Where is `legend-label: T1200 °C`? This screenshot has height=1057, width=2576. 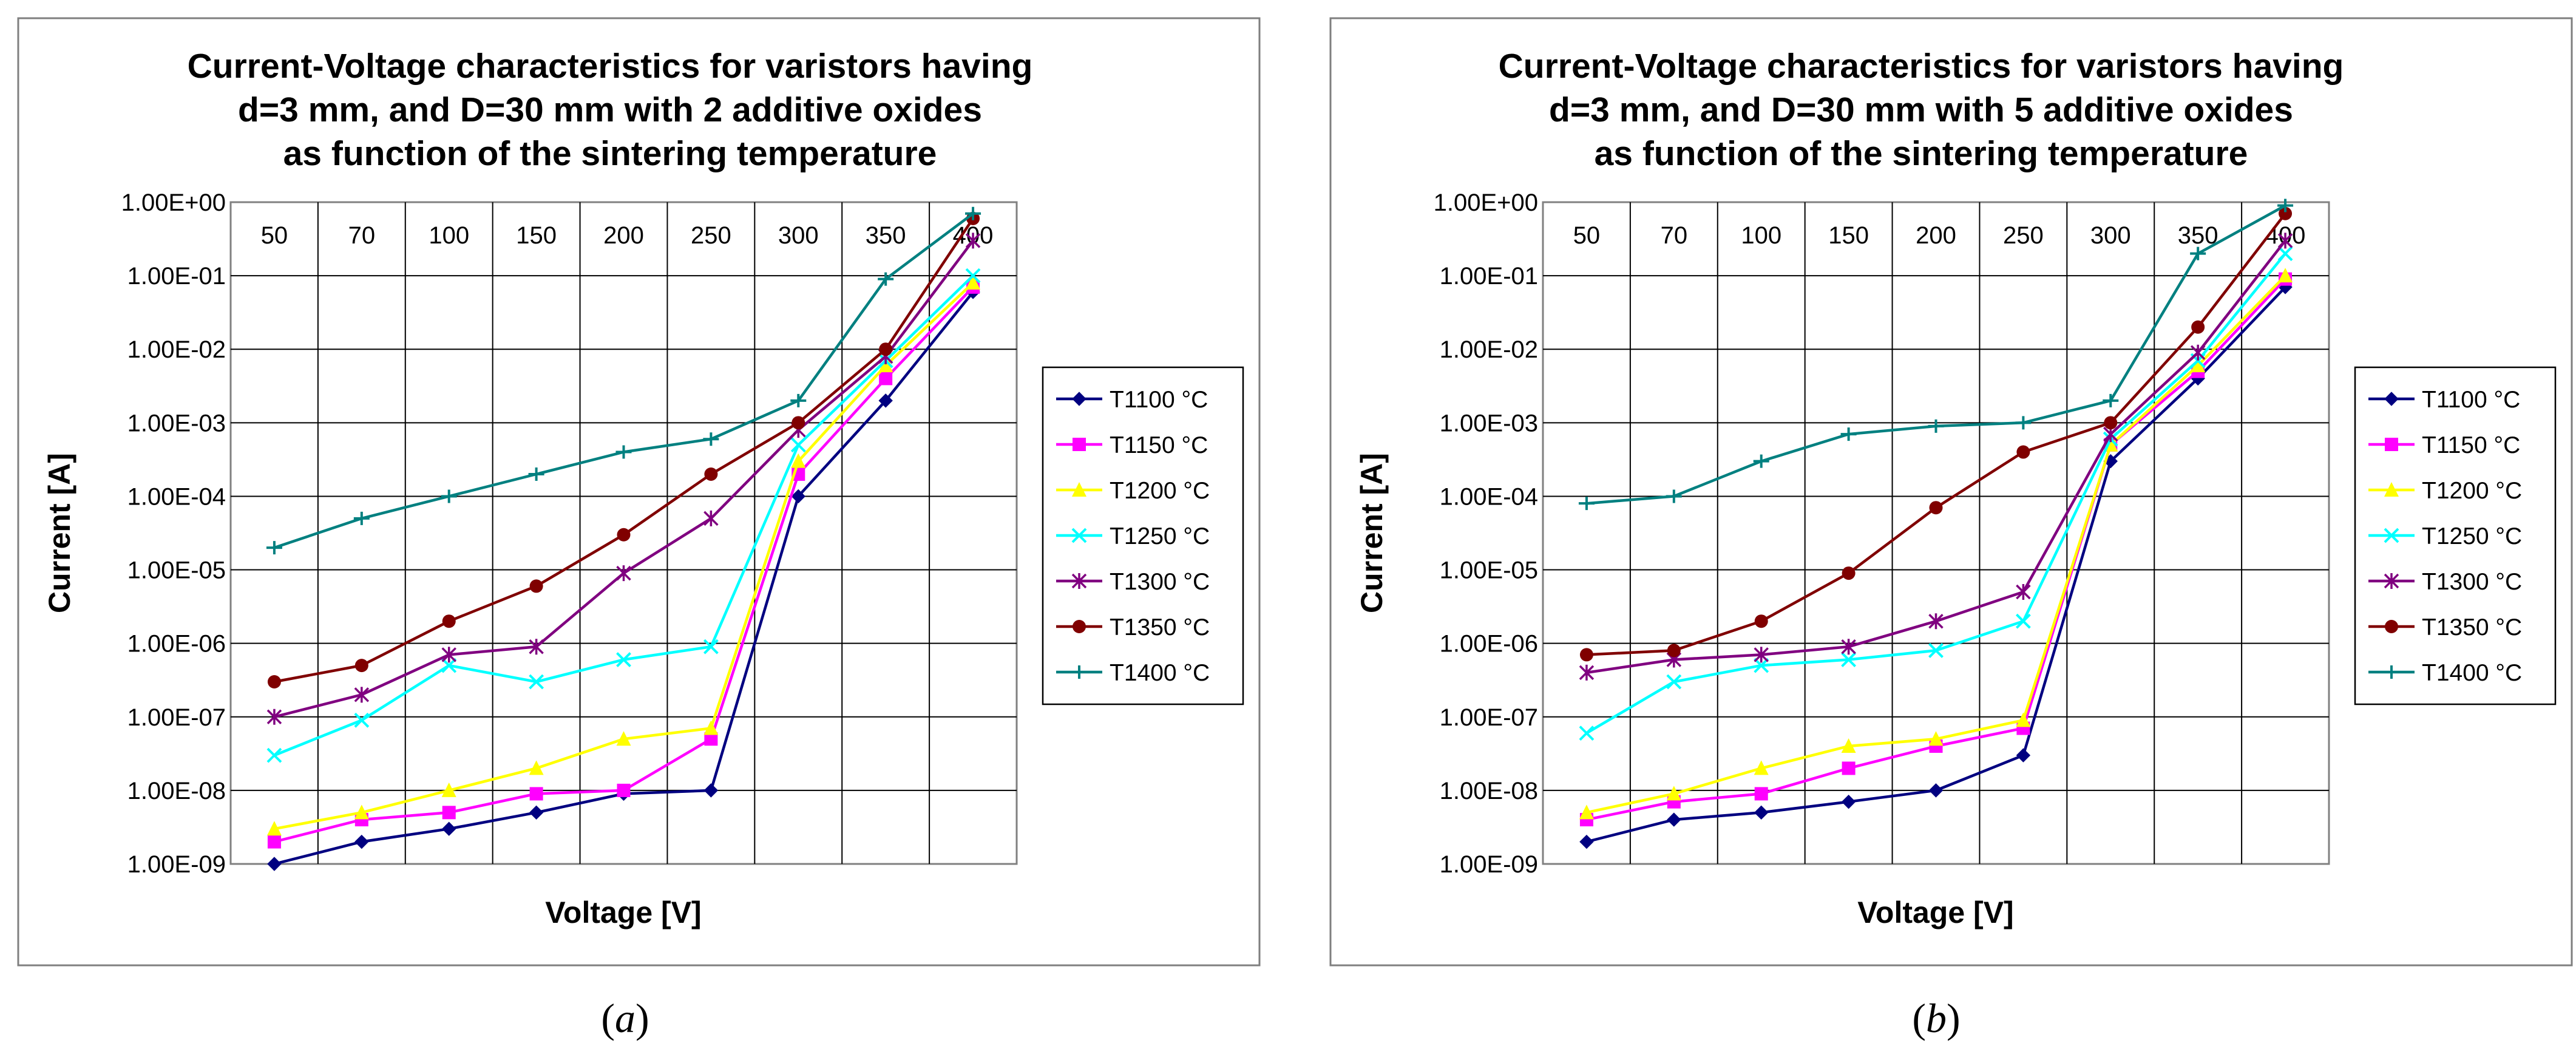
legend-label: T1200 °C is located at coordinates (1160, 491).